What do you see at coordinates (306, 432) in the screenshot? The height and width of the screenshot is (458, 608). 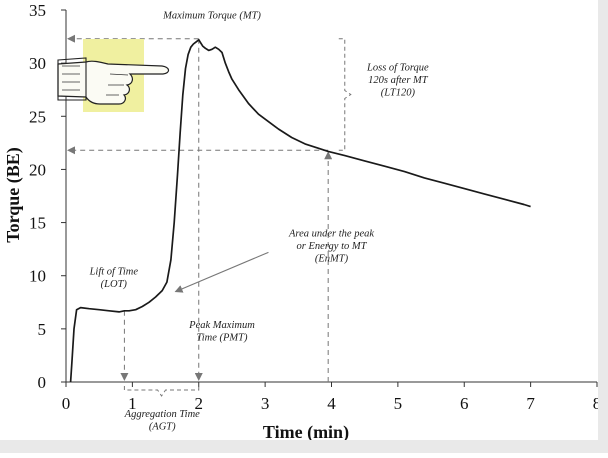 I see `x-axis-title: Time (min)` at bounding box center [306, 432].